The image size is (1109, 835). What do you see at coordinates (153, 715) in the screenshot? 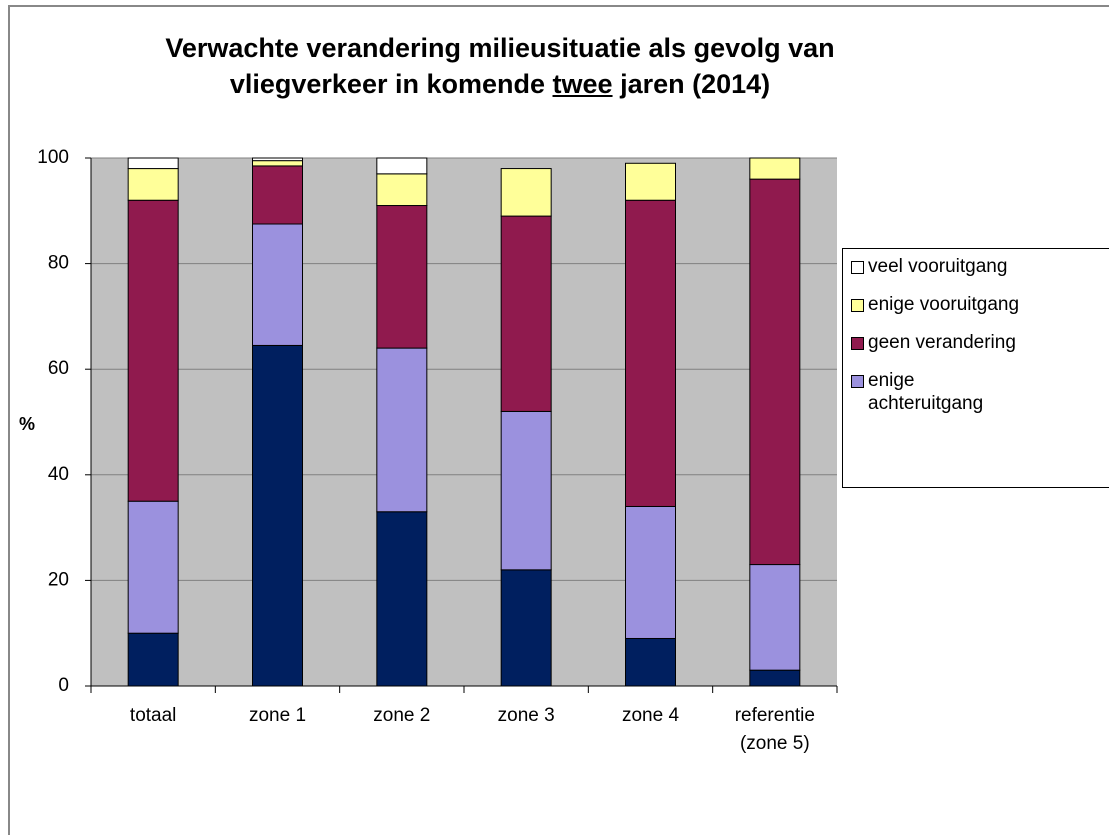
I see `x-tick-label: totaal` at bounding box center [153, 715].